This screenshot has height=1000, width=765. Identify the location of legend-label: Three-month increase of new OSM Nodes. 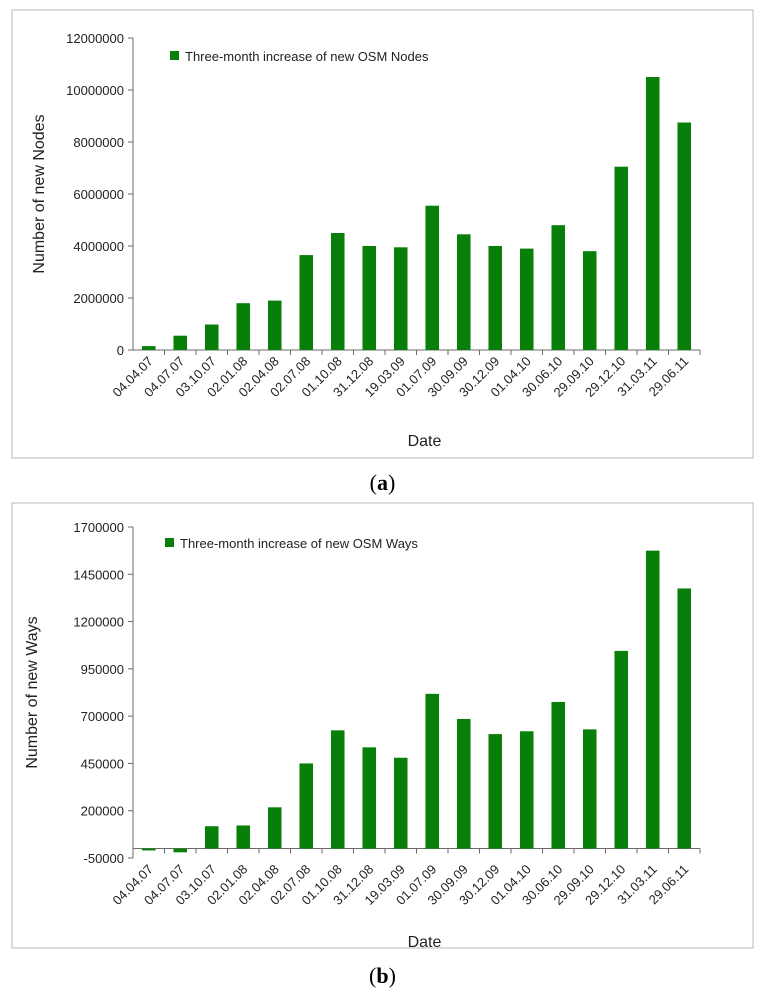
(307, 56).